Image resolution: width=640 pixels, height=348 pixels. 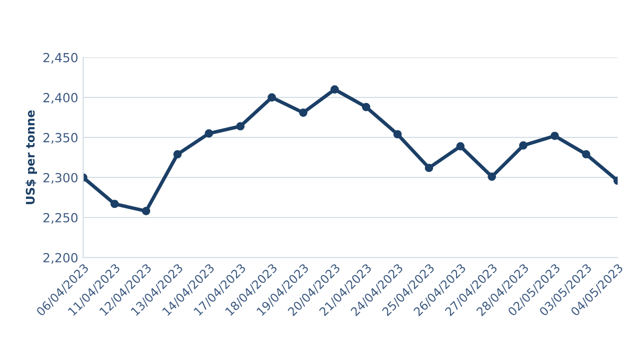 I want to click on y-tick-label: 2,450, so click(x=60, y=58).